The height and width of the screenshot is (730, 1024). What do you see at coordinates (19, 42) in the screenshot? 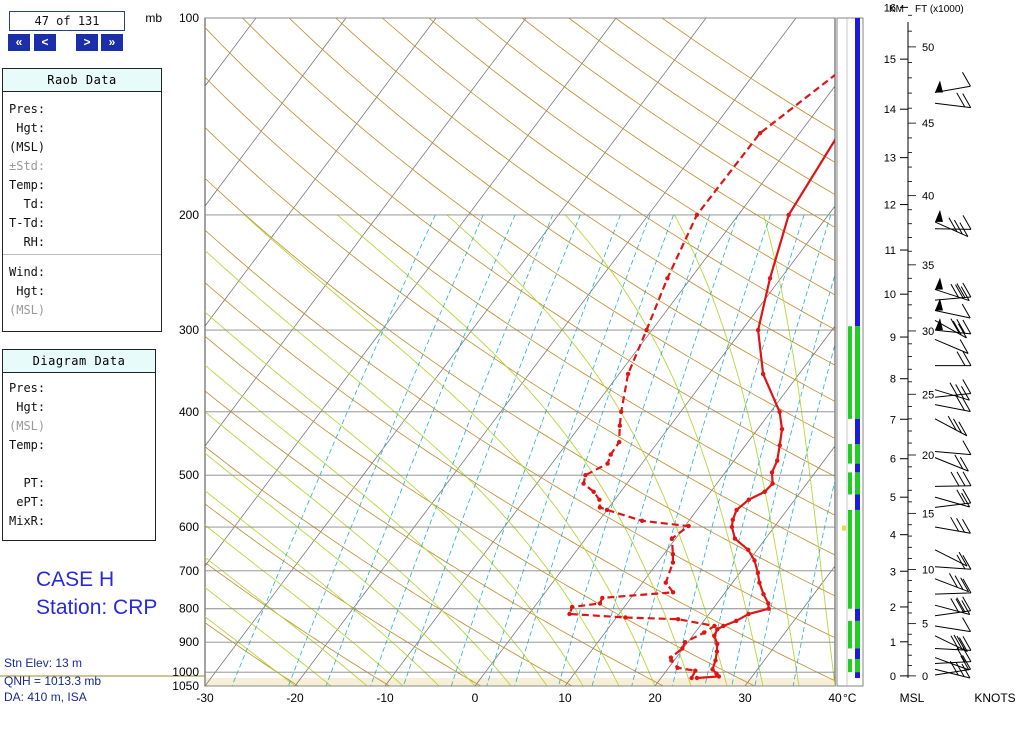
I see `first-sounding-button: «` at bounding box center [19, 42].